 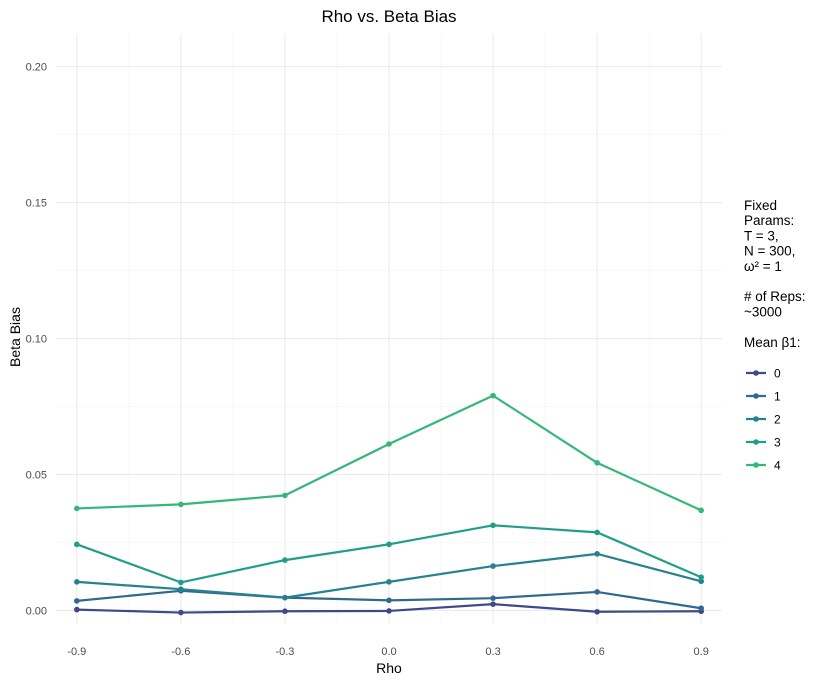 I want to click on legend-title-line: Mean β1:, so click(x=772, y=342).